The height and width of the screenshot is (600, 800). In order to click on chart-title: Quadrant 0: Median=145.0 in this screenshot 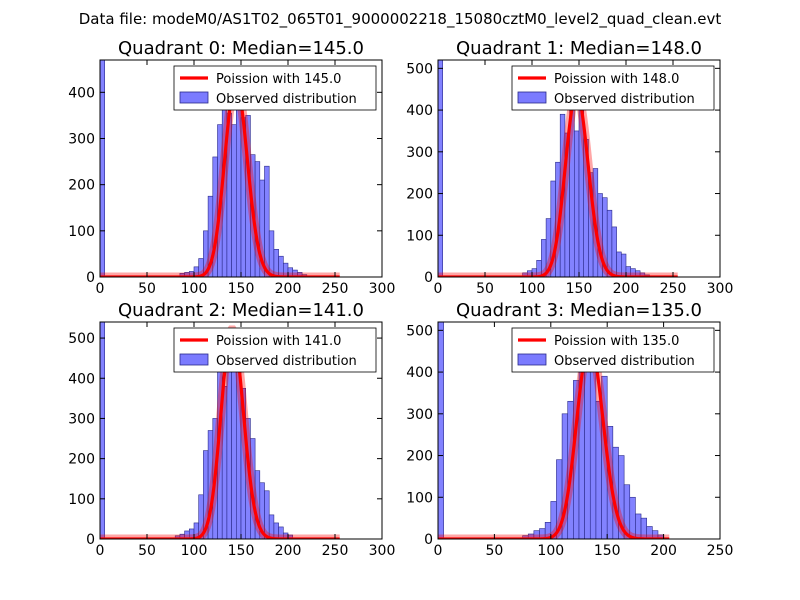, I will do `click(241, 48)`.